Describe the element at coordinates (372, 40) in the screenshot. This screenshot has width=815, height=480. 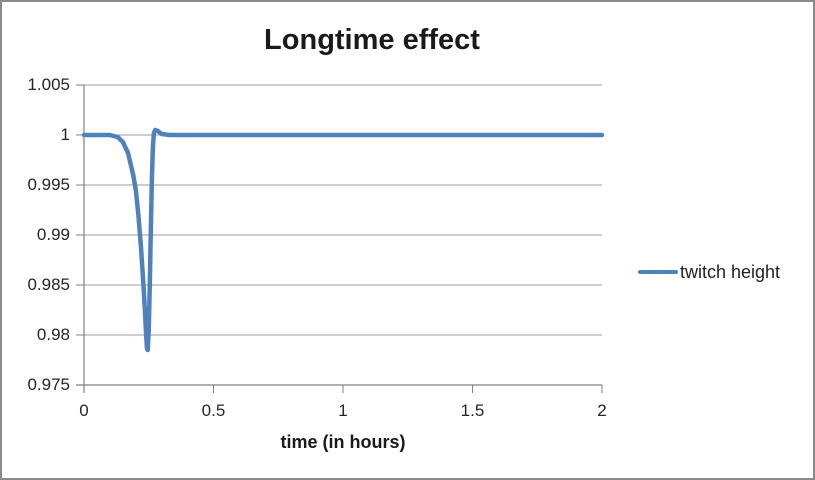
I see `chart-title: Longtime effect` at that location.